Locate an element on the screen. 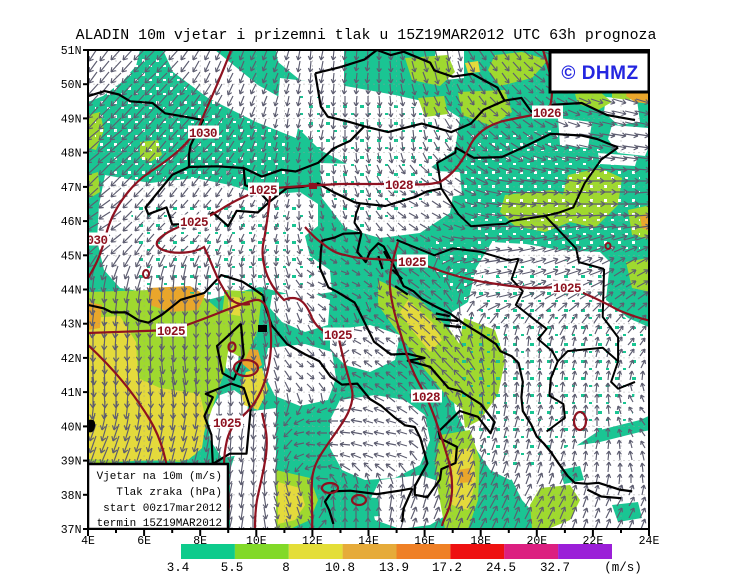 The width and height of the screenshot is (740, 587). svg-text: 46N is located at coordinates (71, 222).